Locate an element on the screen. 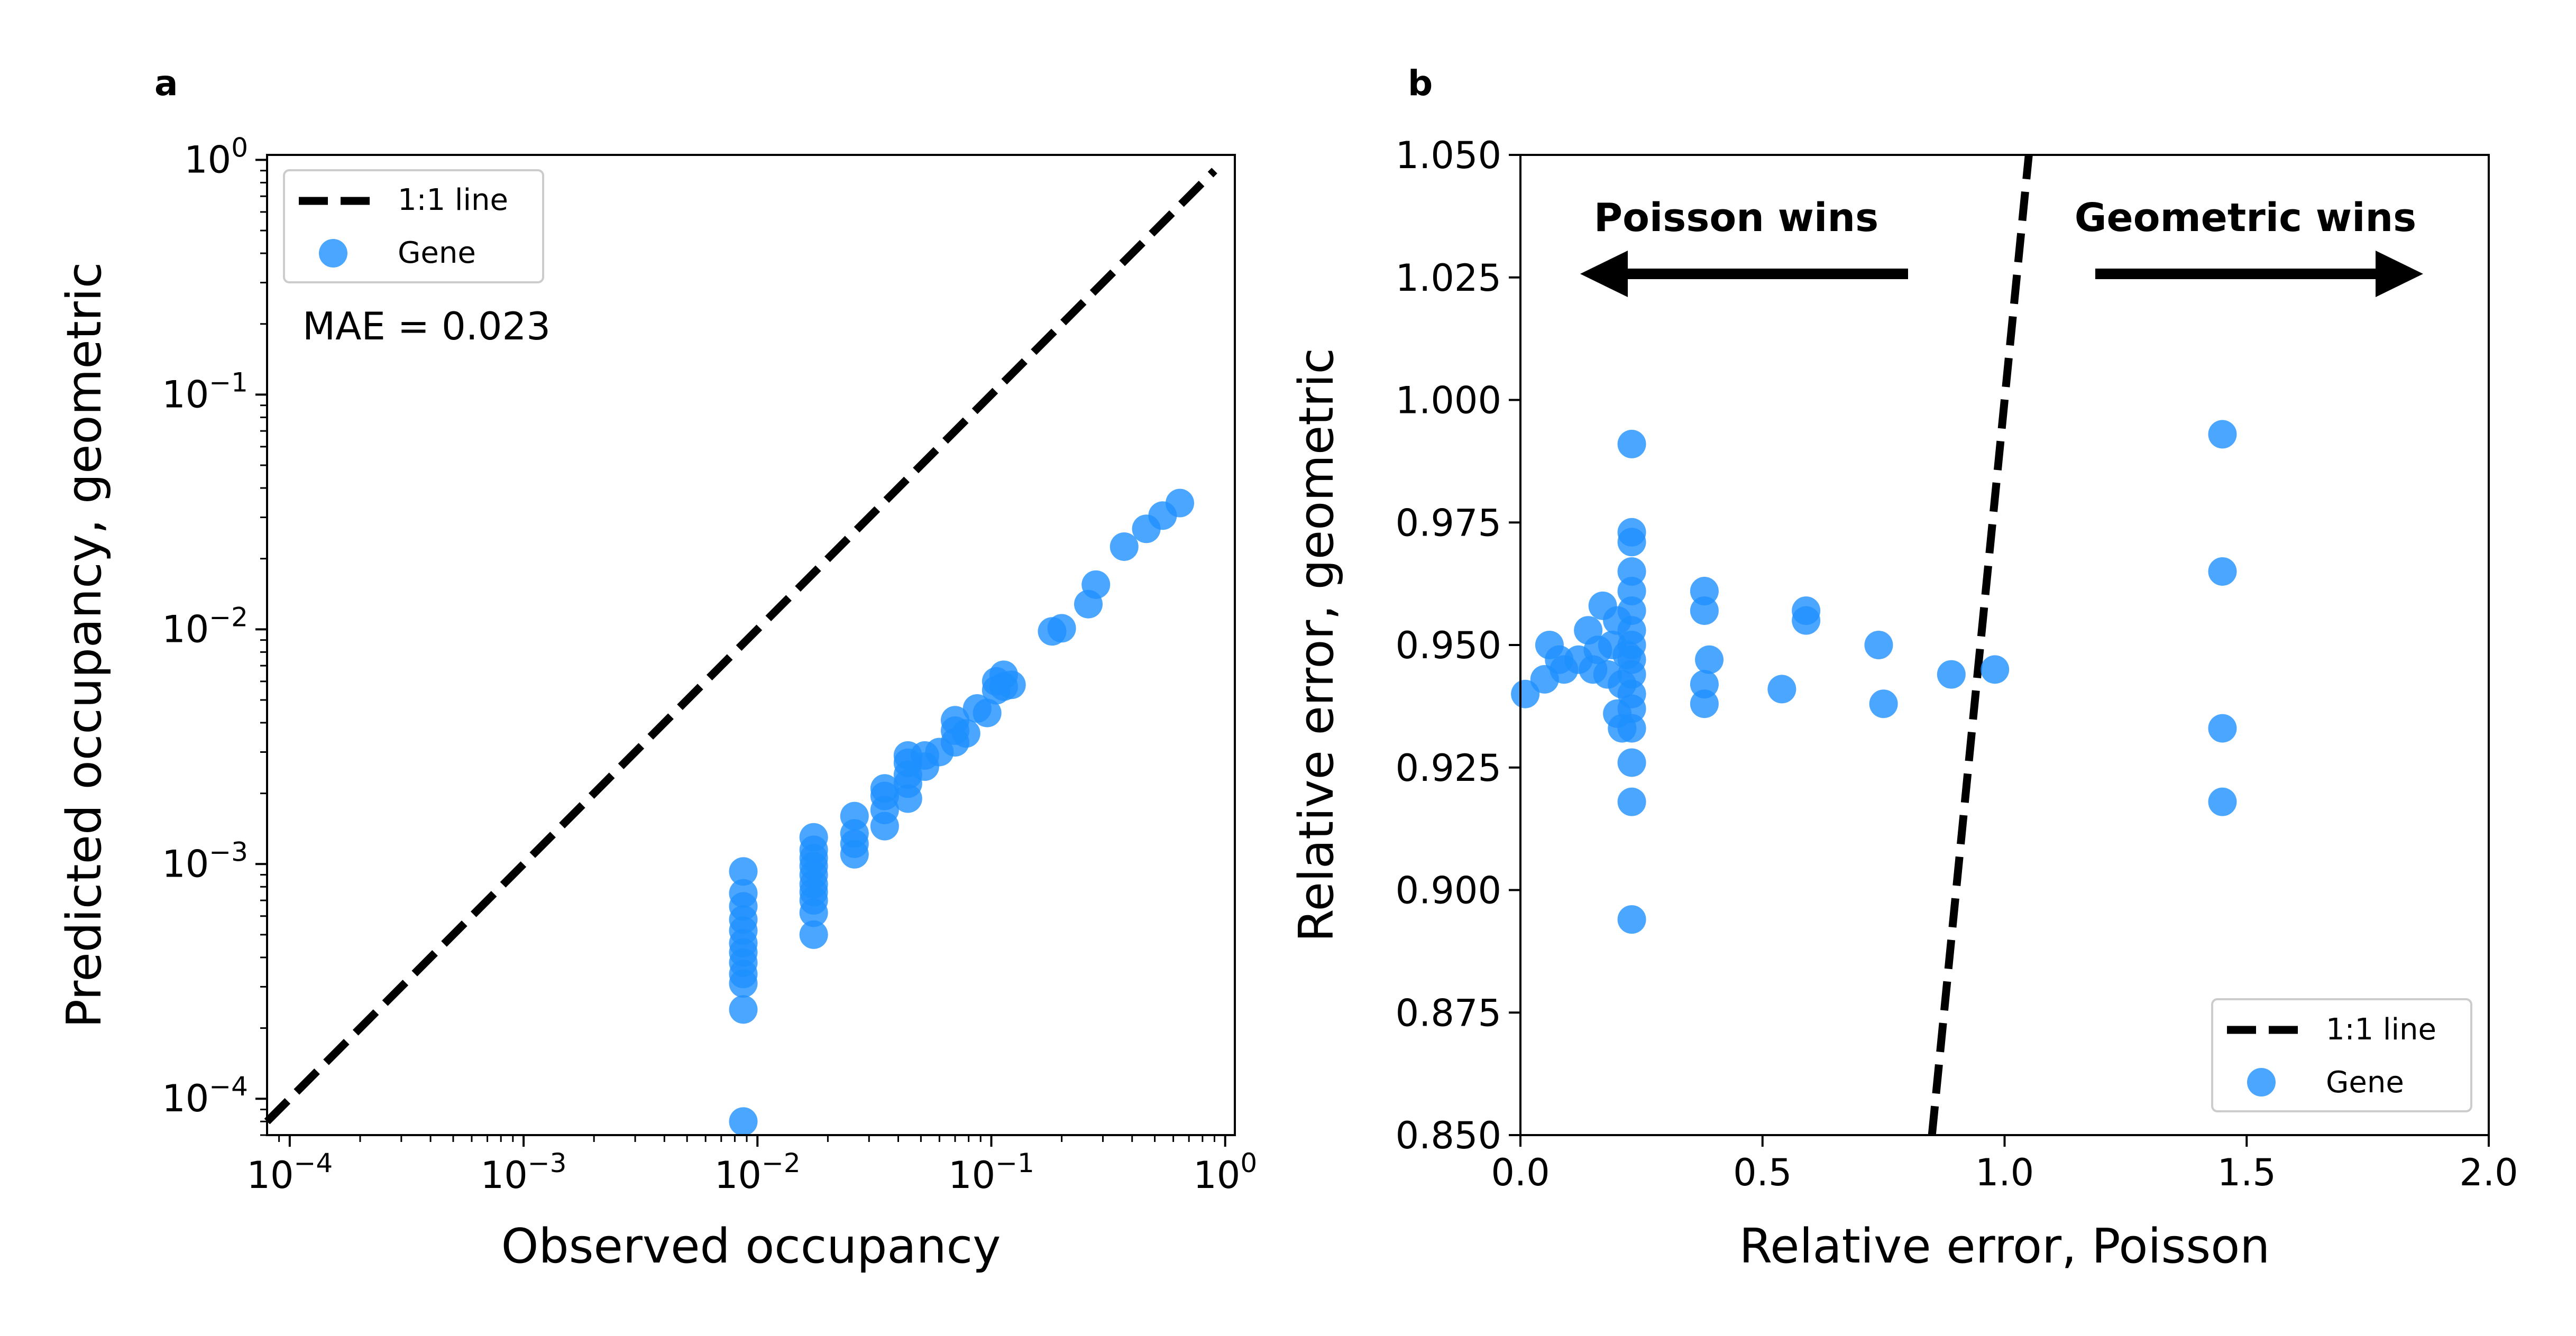 This screenshot has height=1336, width=2576. reference-line-group is located at coordinates (1981, 645).